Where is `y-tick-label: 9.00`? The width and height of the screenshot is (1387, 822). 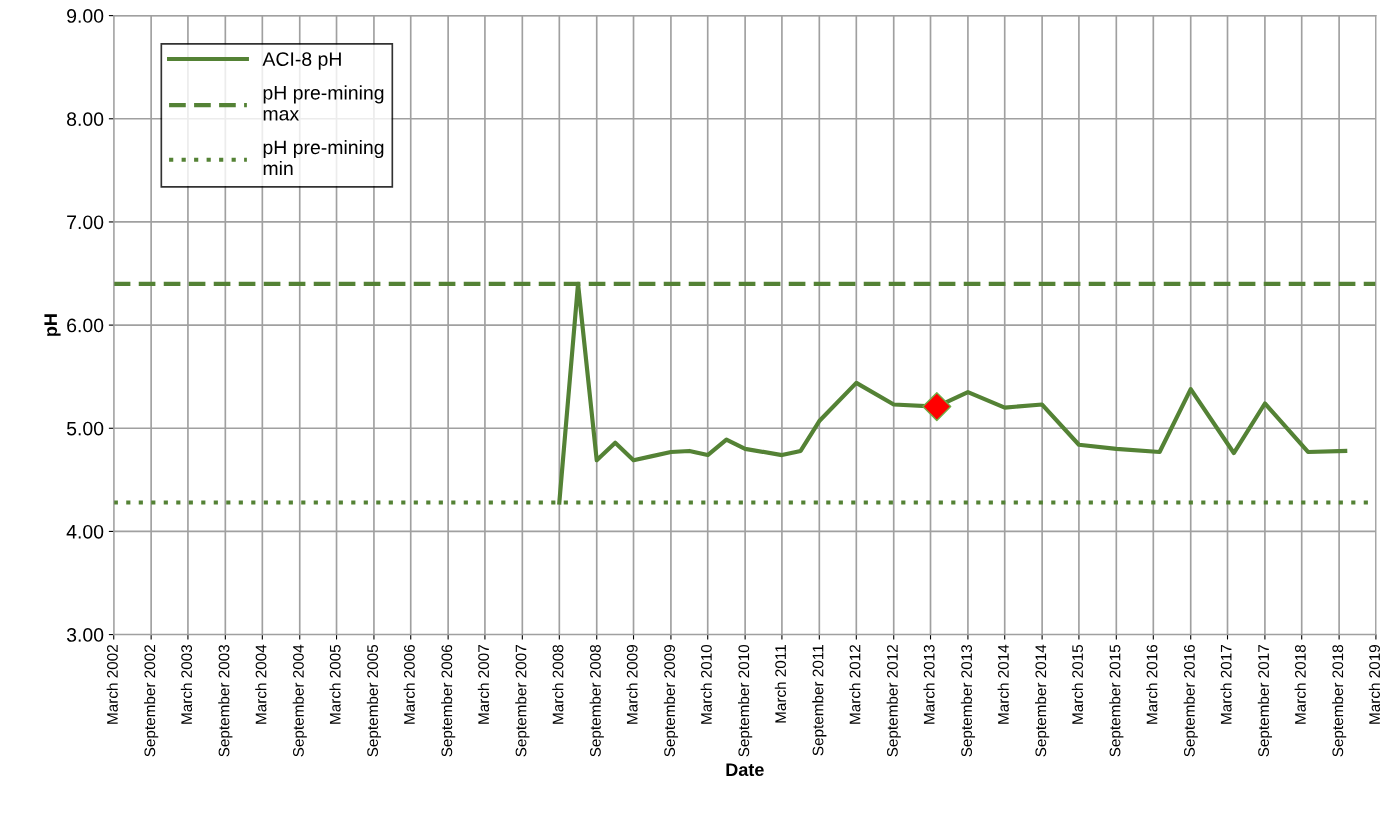 y-tick-label: 9.00 is located at coordinates (85, 16).